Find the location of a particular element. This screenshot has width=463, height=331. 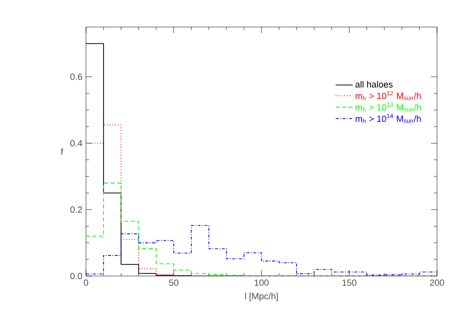

y-tick-label: 0.4 is located at coordinates (76, 143).